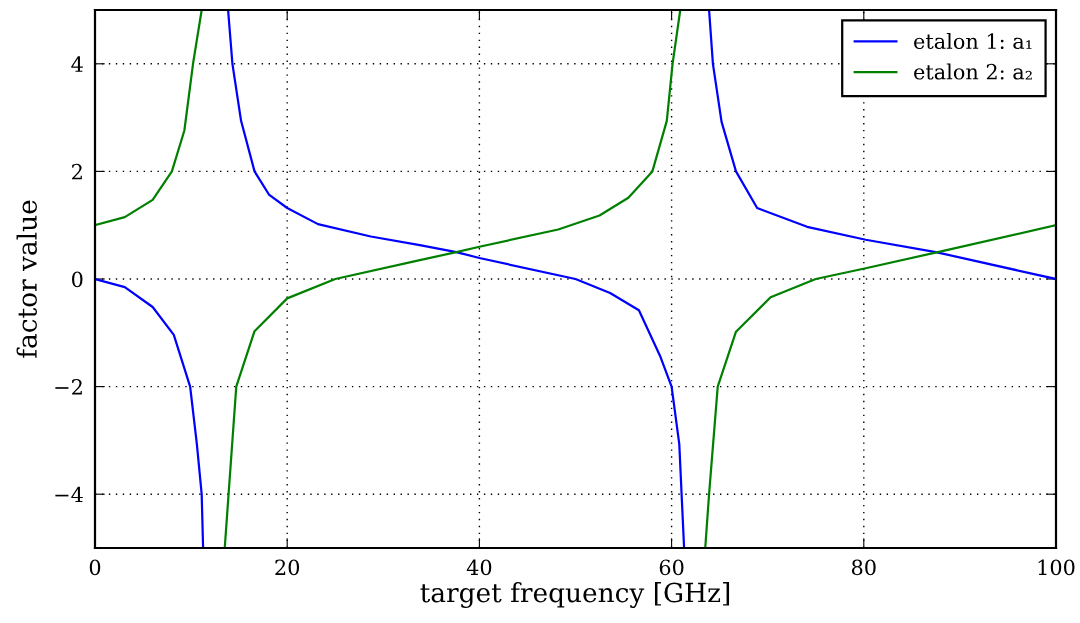 The height and width of the screenshot is (623, 1080). What do you see at coordinates (575, 595) in the screenshot?
I see `x-axis-title: target frequency [GHz]` at bounding box center [575, 595].